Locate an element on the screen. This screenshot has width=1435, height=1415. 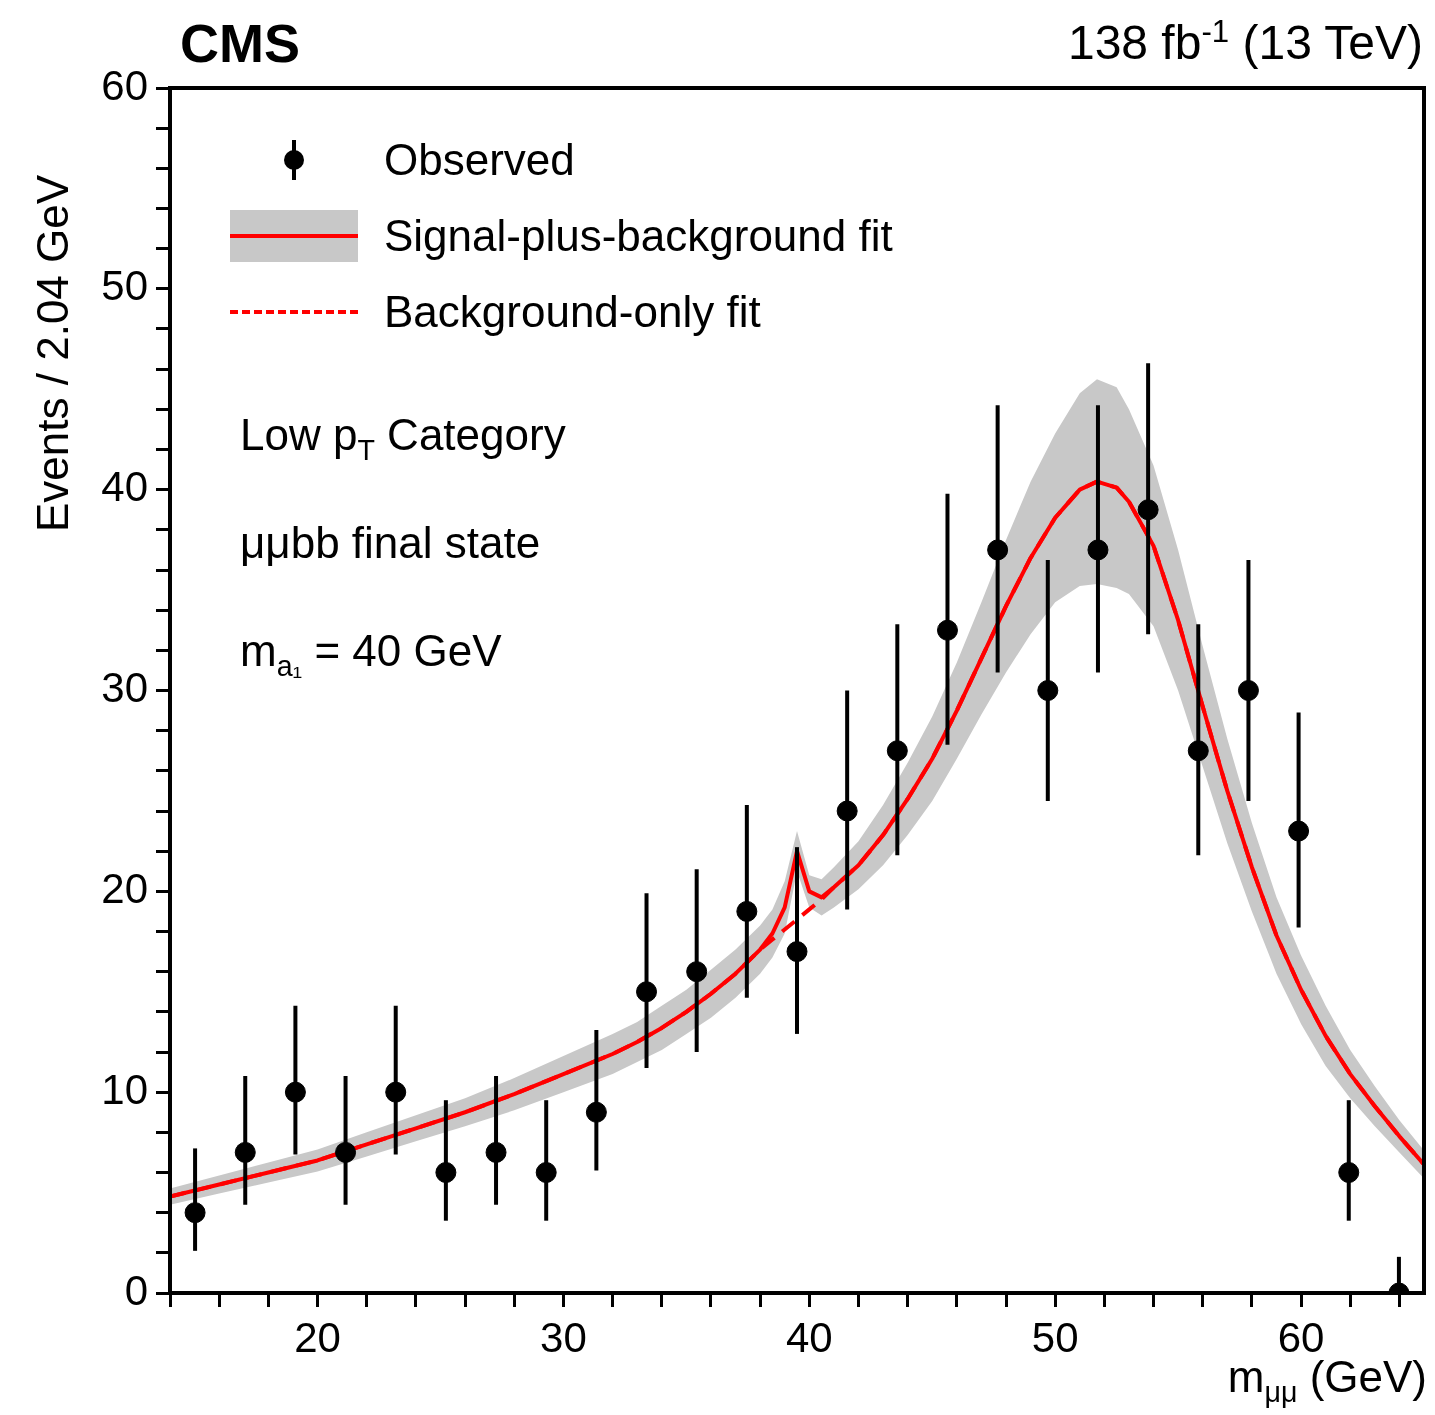
legend-label: Signal-plus-background fit is located at coordinates (638, 236).